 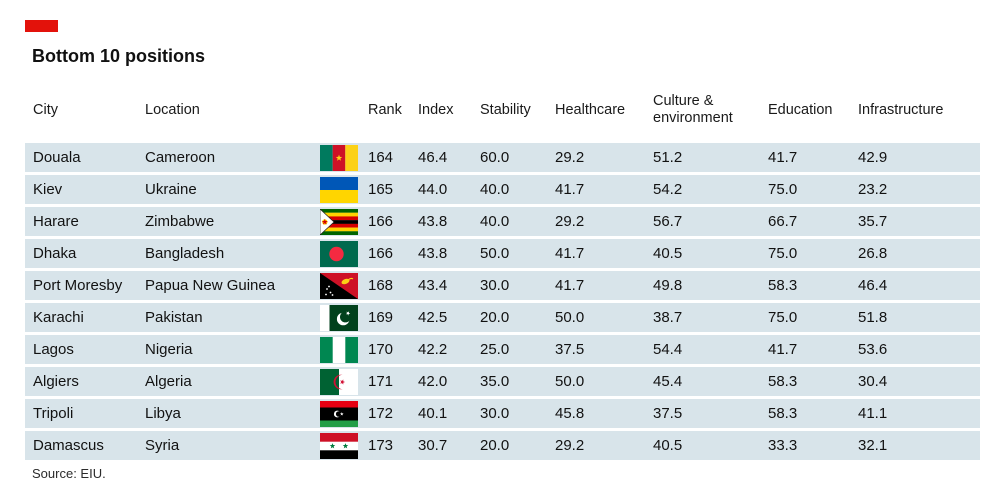 I want to click on index-cell: 43.8, so click(x=433, y=253).